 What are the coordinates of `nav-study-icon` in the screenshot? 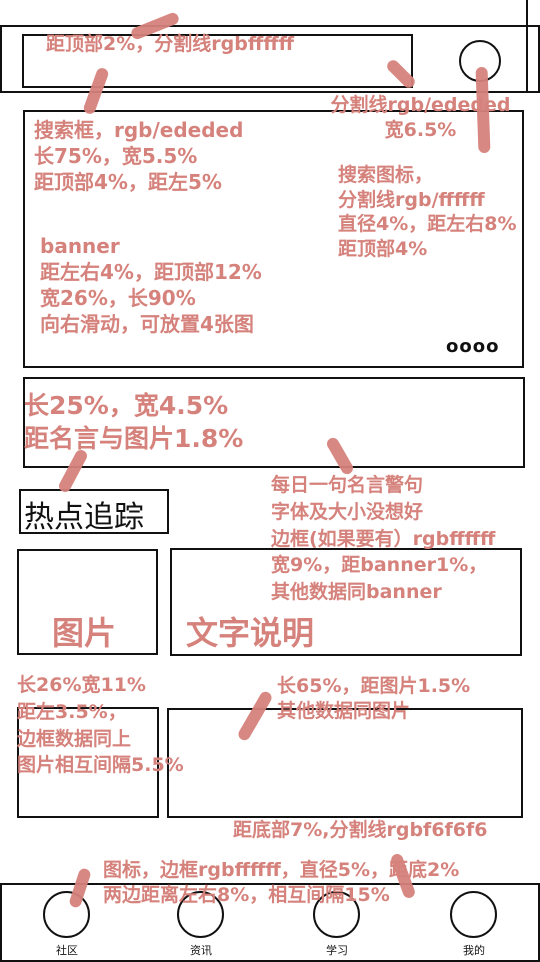 It's located at (336, 914).